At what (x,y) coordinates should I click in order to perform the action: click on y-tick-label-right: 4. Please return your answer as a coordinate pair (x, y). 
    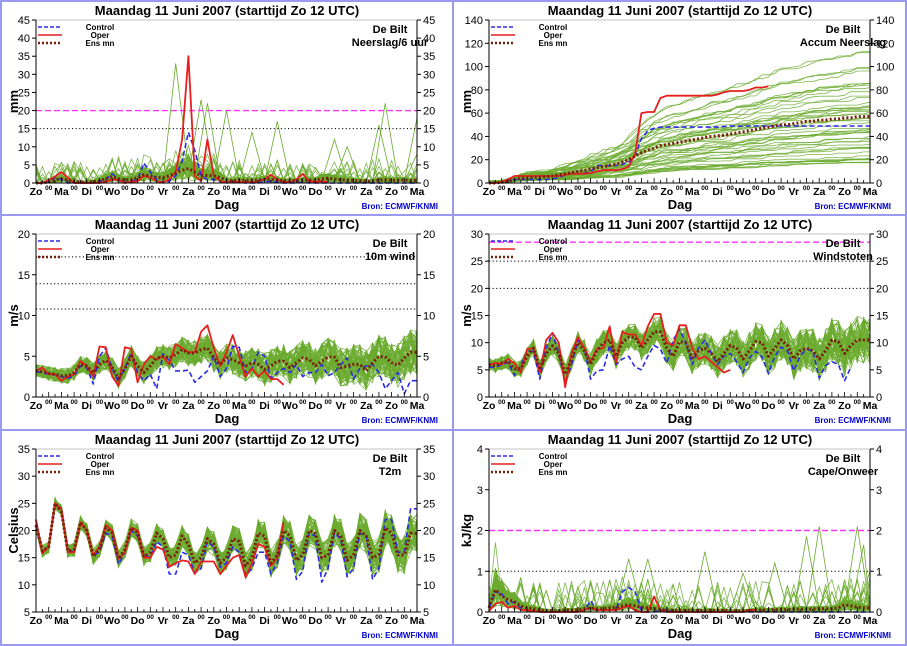
    Looking at the image, I should click on (879, 450).